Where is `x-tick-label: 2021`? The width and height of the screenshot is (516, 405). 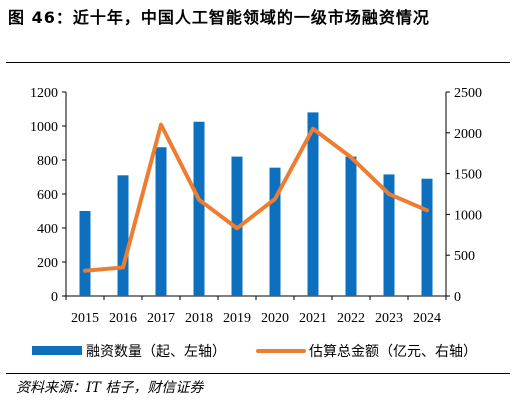
x-tick-label: 2021 is located at coordinates (313, 318).